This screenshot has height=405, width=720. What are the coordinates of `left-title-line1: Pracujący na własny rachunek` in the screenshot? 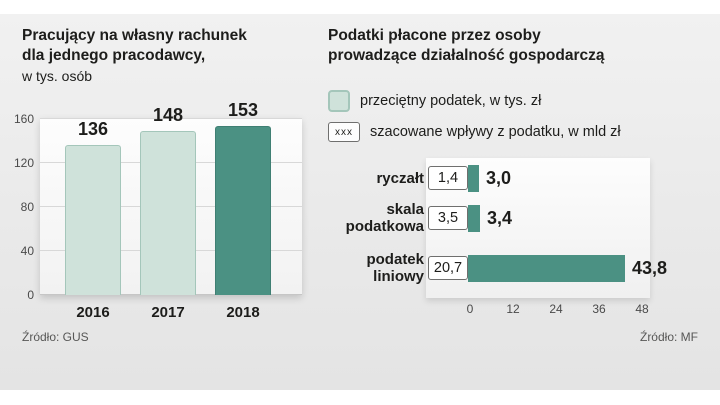 It's located at (134, 35).